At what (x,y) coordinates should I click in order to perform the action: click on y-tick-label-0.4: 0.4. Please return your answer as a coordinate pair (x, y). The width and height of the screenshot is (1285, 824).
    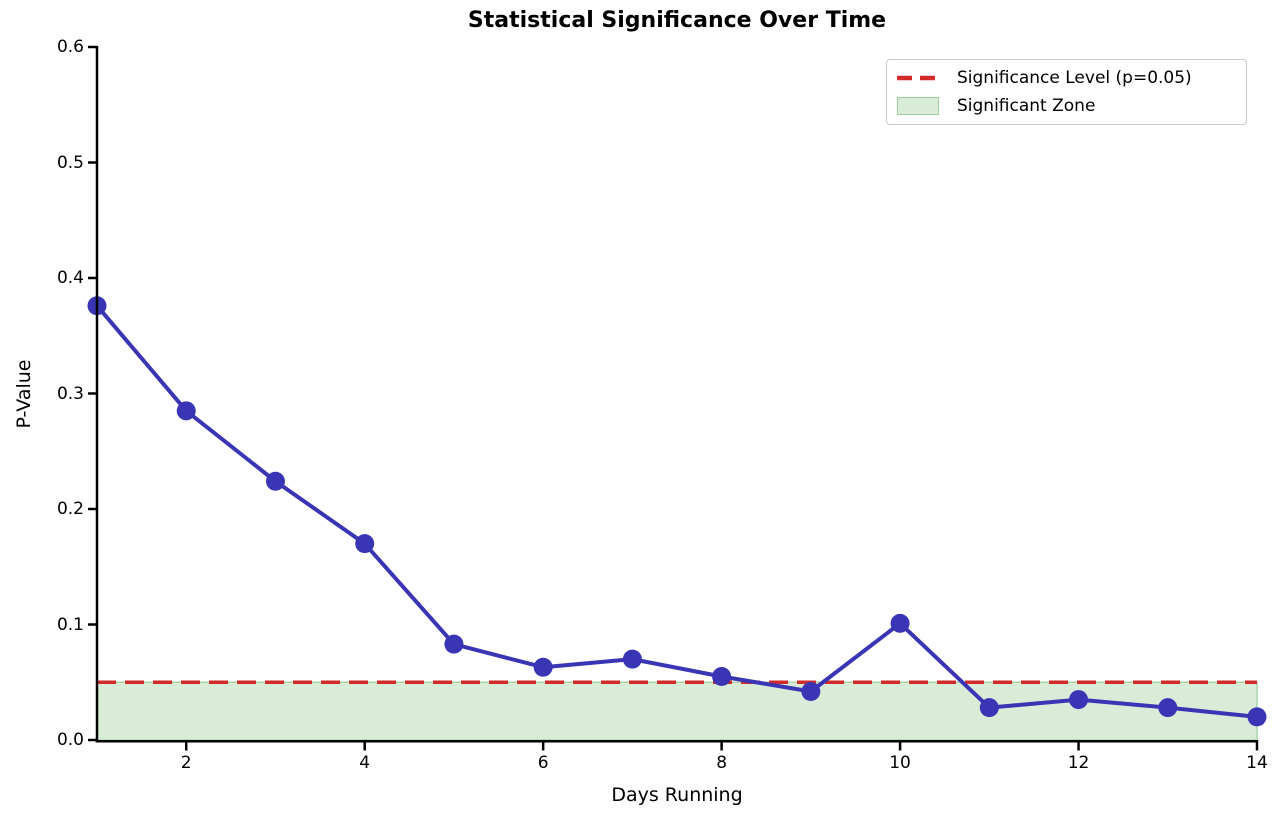
    Looking at the image, I should click on (70, 278).